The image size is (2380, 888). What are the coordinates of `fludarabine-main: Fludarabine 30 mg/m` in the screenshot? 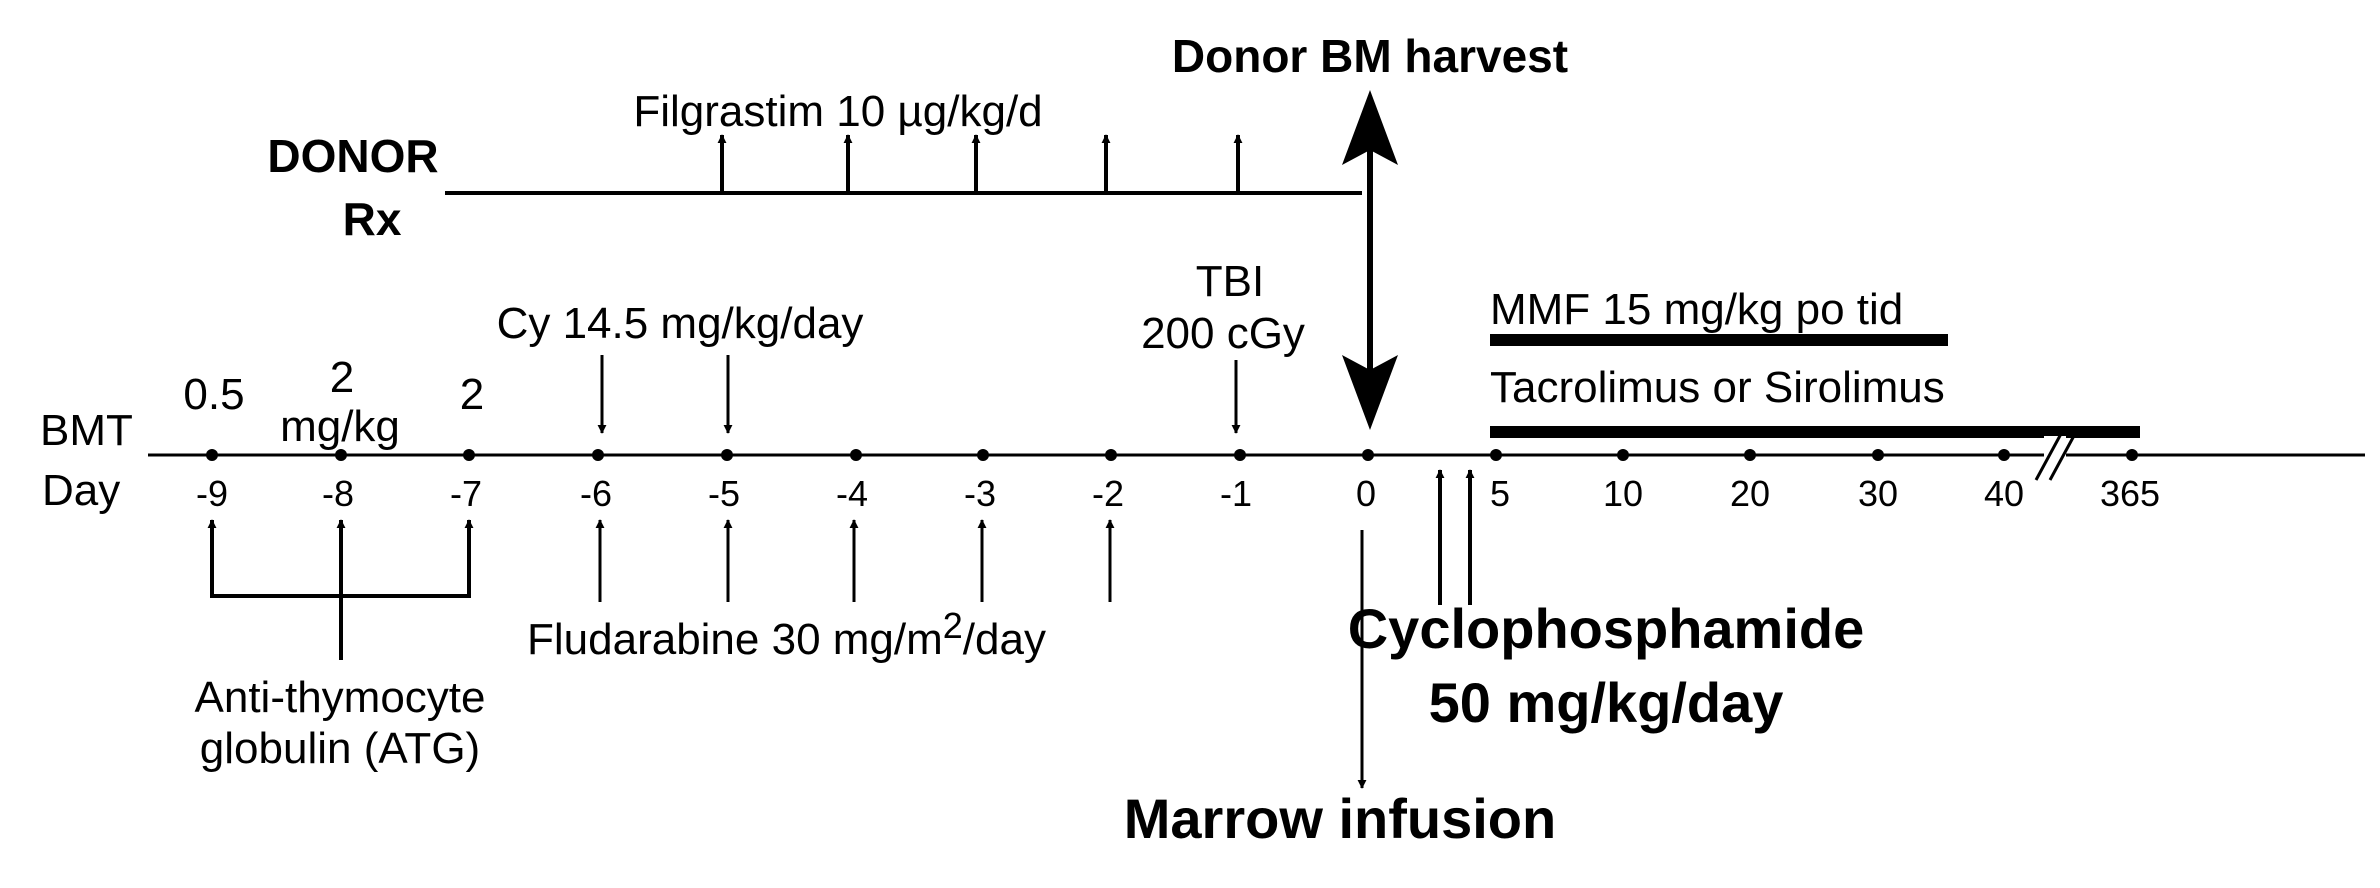 It's located at (735, 639).